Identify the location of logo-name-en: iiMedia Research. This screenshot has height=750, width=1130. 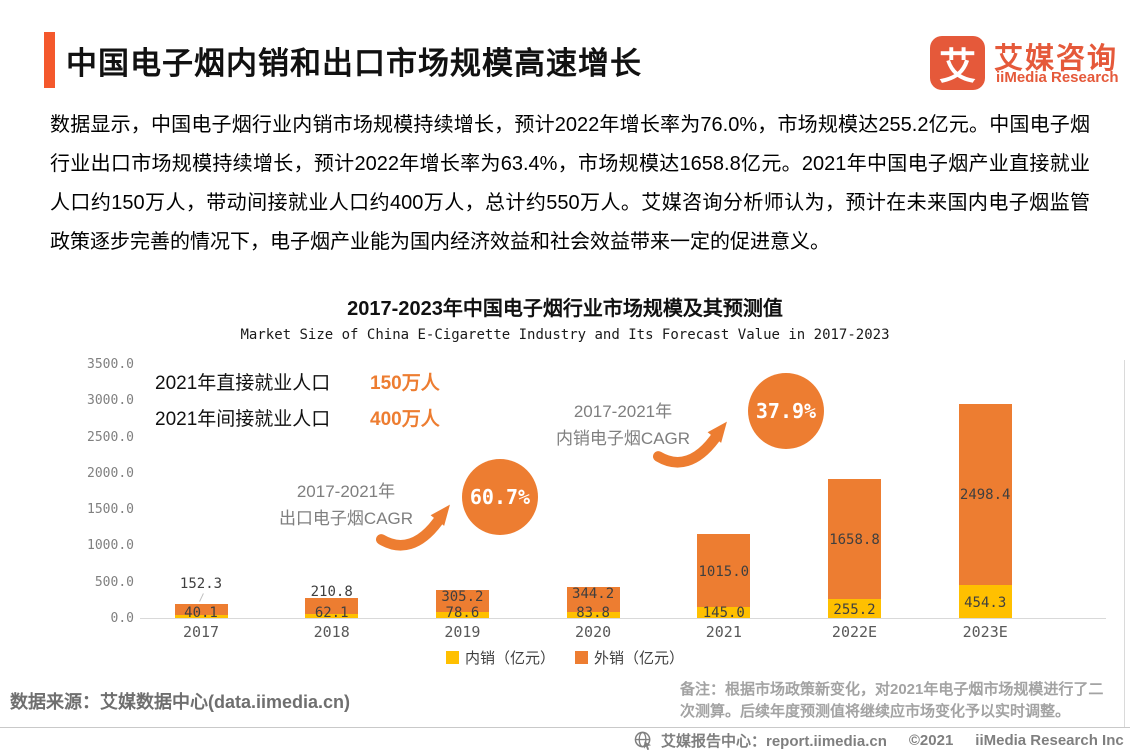
(1057, 77).